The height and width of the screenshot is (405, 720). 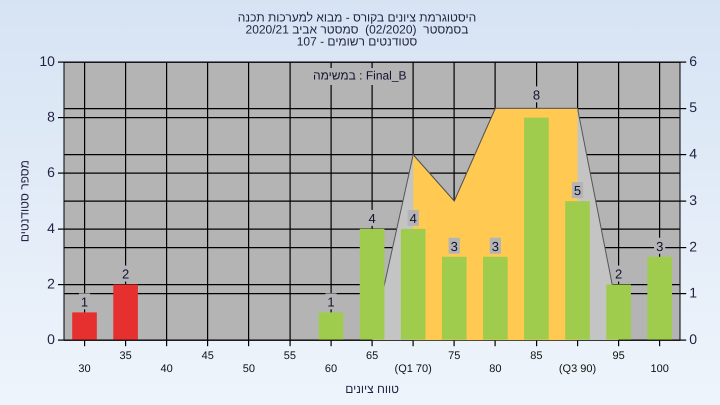 What do you see at coordinates (536, 94) in the screenshot?
I see `data-label: 8` at bounding box center [536, 94].